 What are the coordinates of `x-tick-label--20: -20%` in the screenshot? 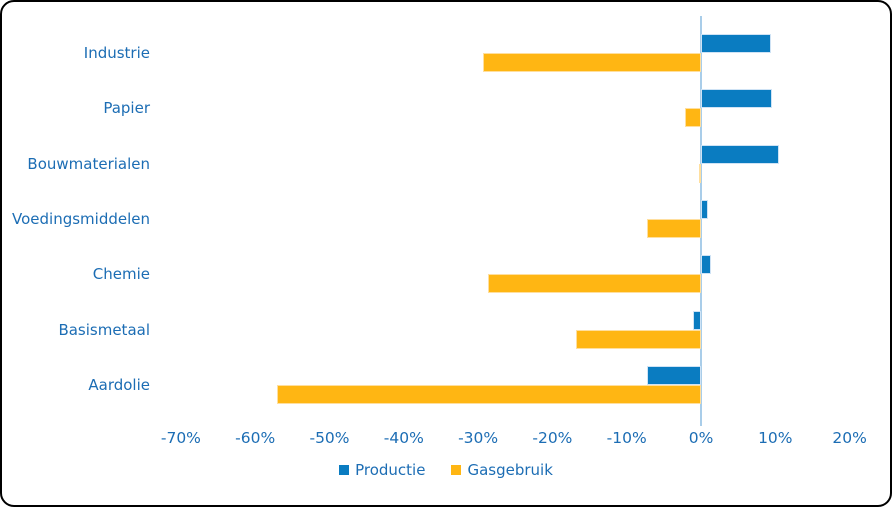 It's located at (552, 438).